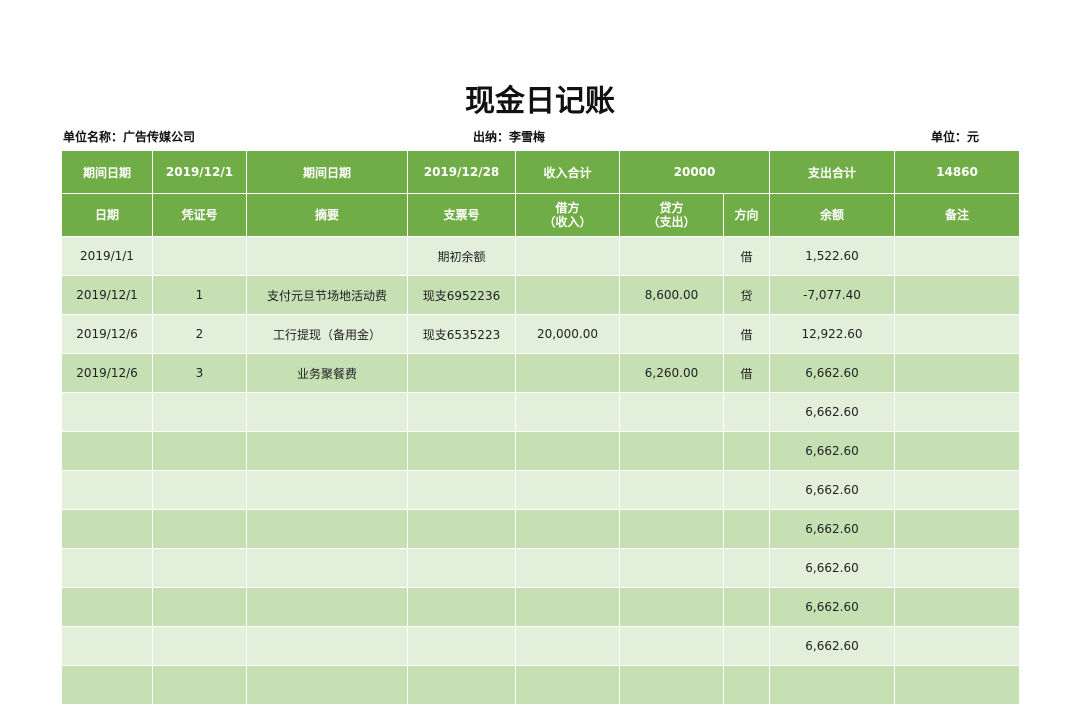  What do you see at coordinates (327, 334) in the screenshot?
I see `cell-summary: 工行提现（备用金）` at bounding box center [327, 334].